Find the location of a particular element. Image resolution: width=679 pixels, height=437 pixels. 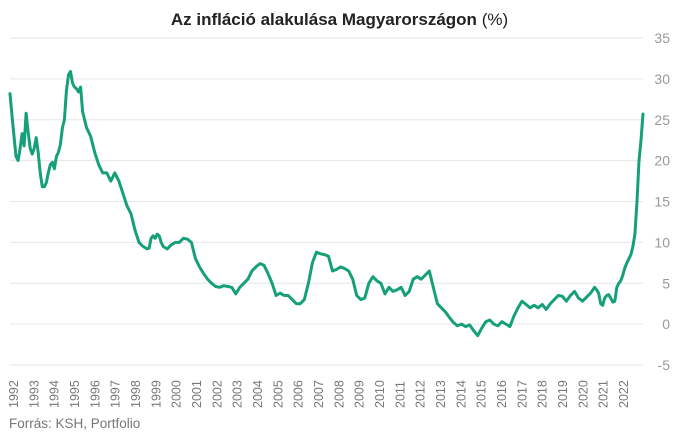

y-tick-label: -5 is located at coordinates (664, 365).